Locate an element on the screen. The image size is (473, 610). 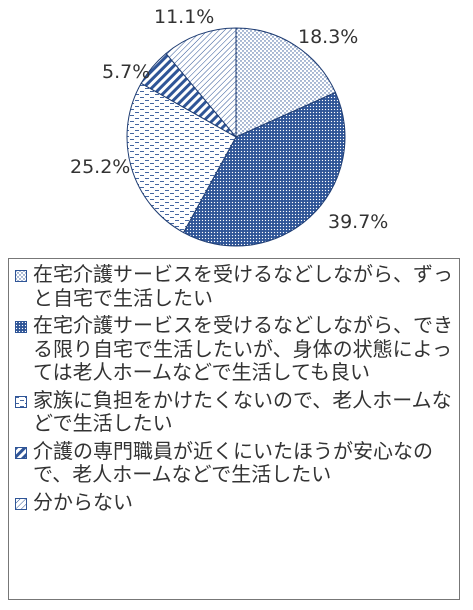
legend-label-3: 介護の専門職員が近くにいたほうが安心なので、老人ホームなどで生活したい is located at coordinates (233, 462).